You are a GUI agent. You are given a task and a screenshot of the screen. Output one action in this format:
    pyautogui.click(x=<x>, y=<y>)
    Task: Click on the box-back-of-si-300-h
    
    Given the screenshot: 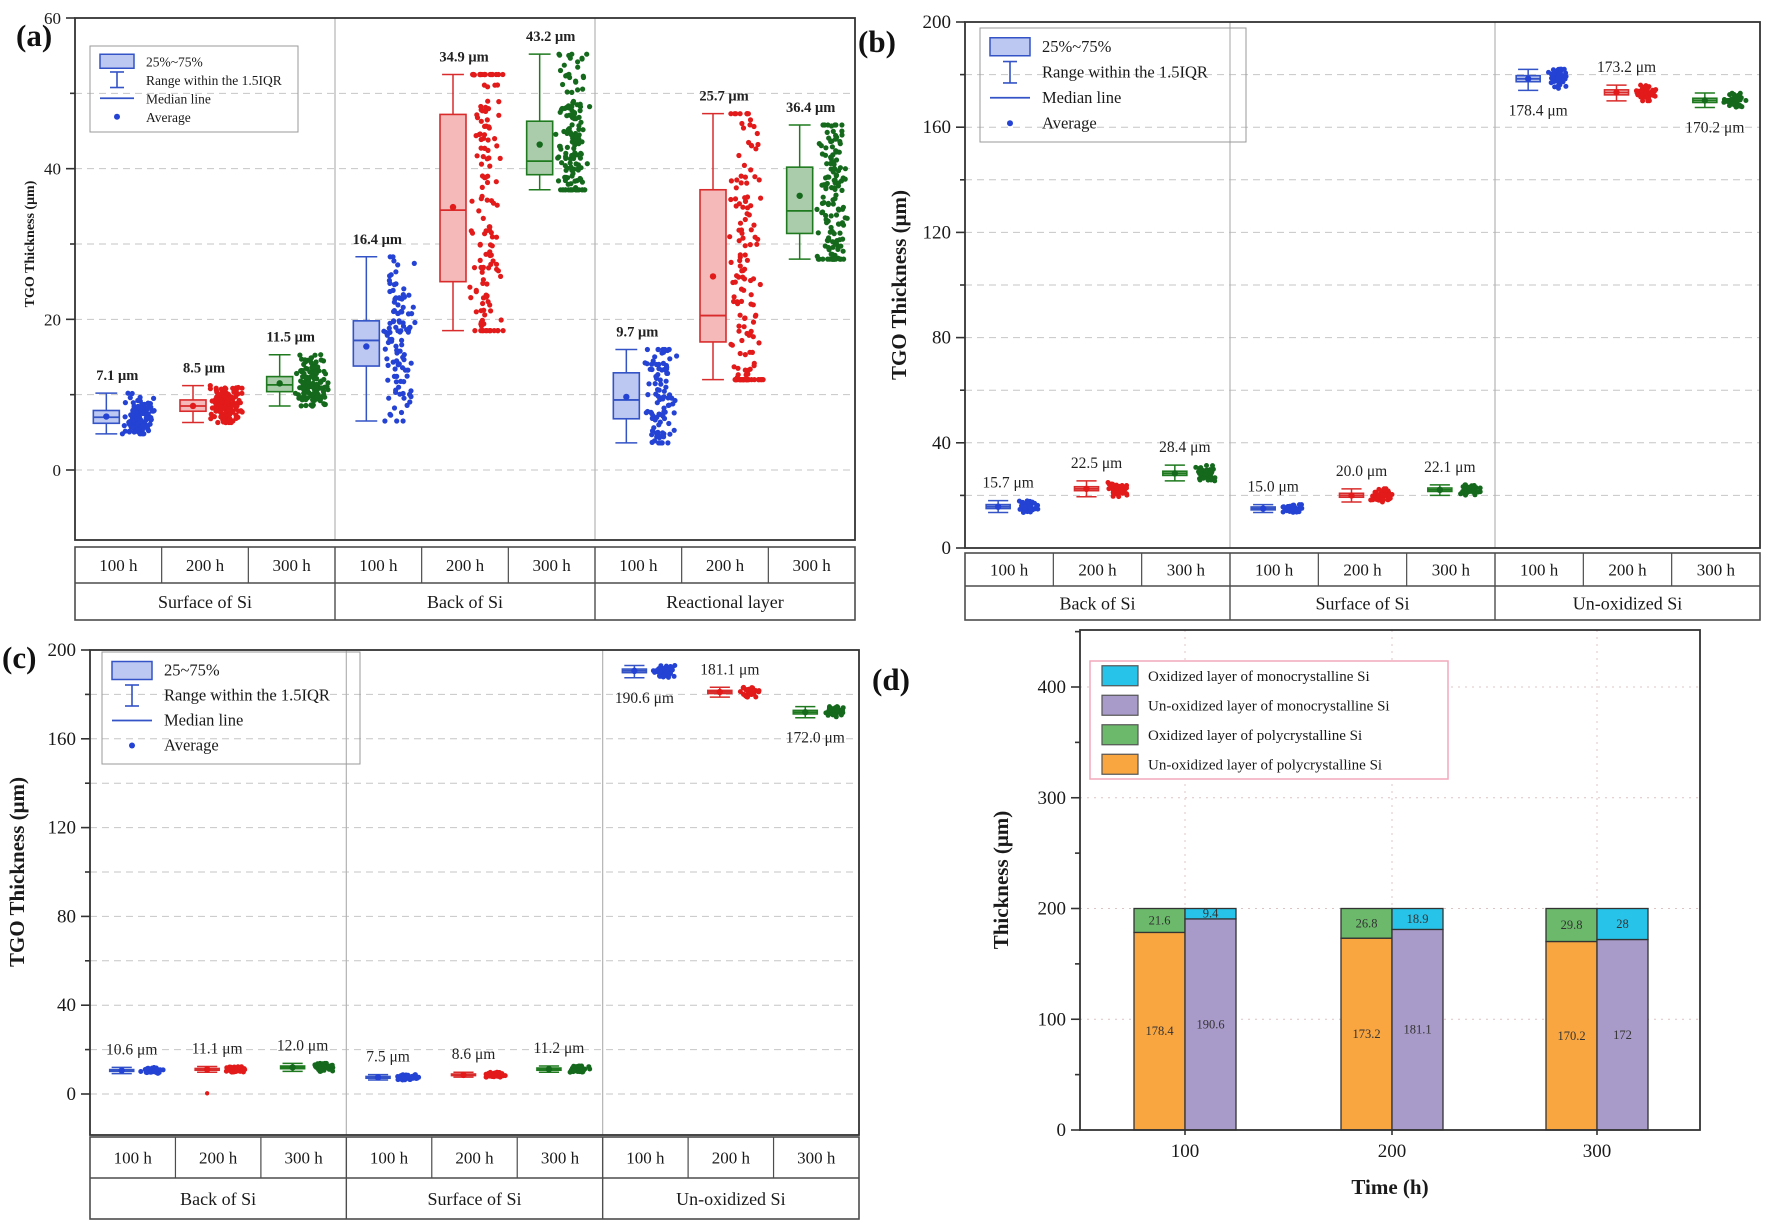 What is the action you would take?
    pyautogui.click(x=1190, y=473)
    